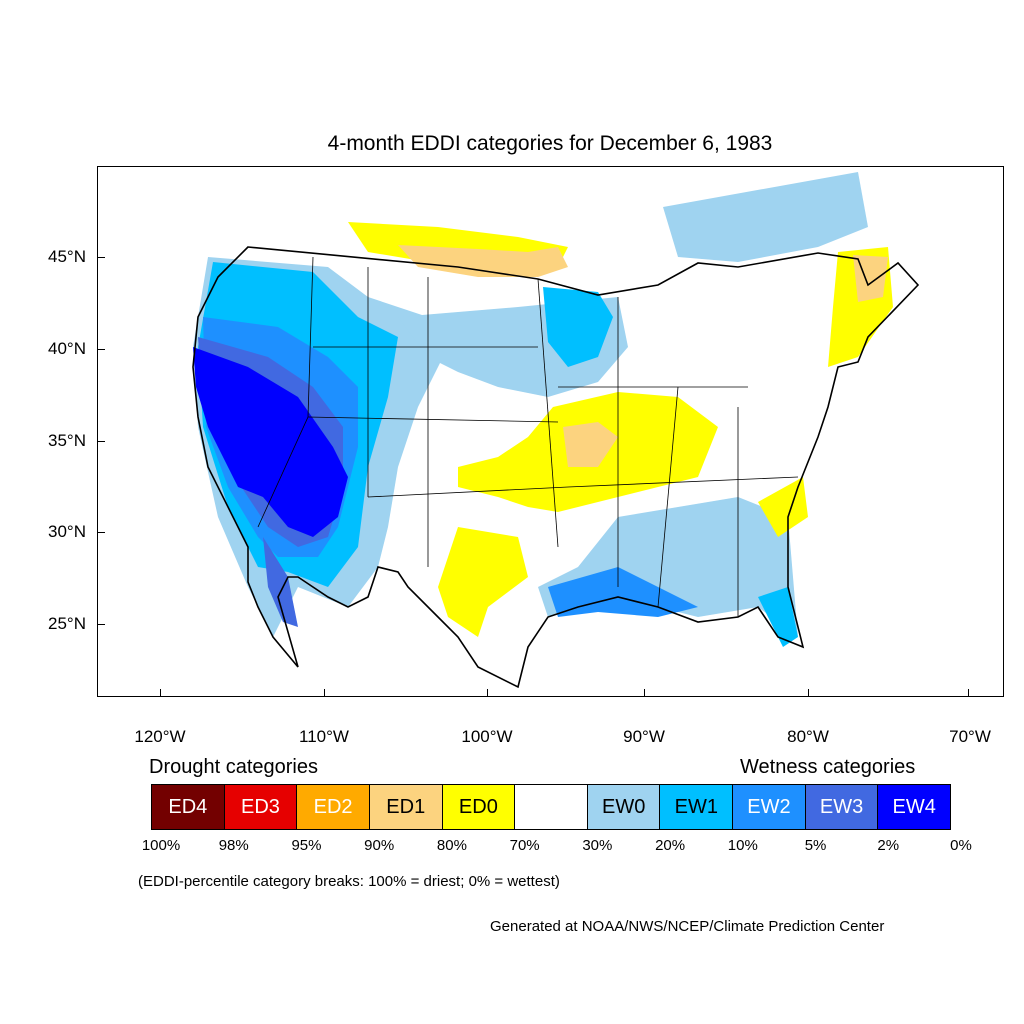  Describe the element at coordinates (483, 261) in the screenshot. I see `drought-region-ed1-north` at that location.